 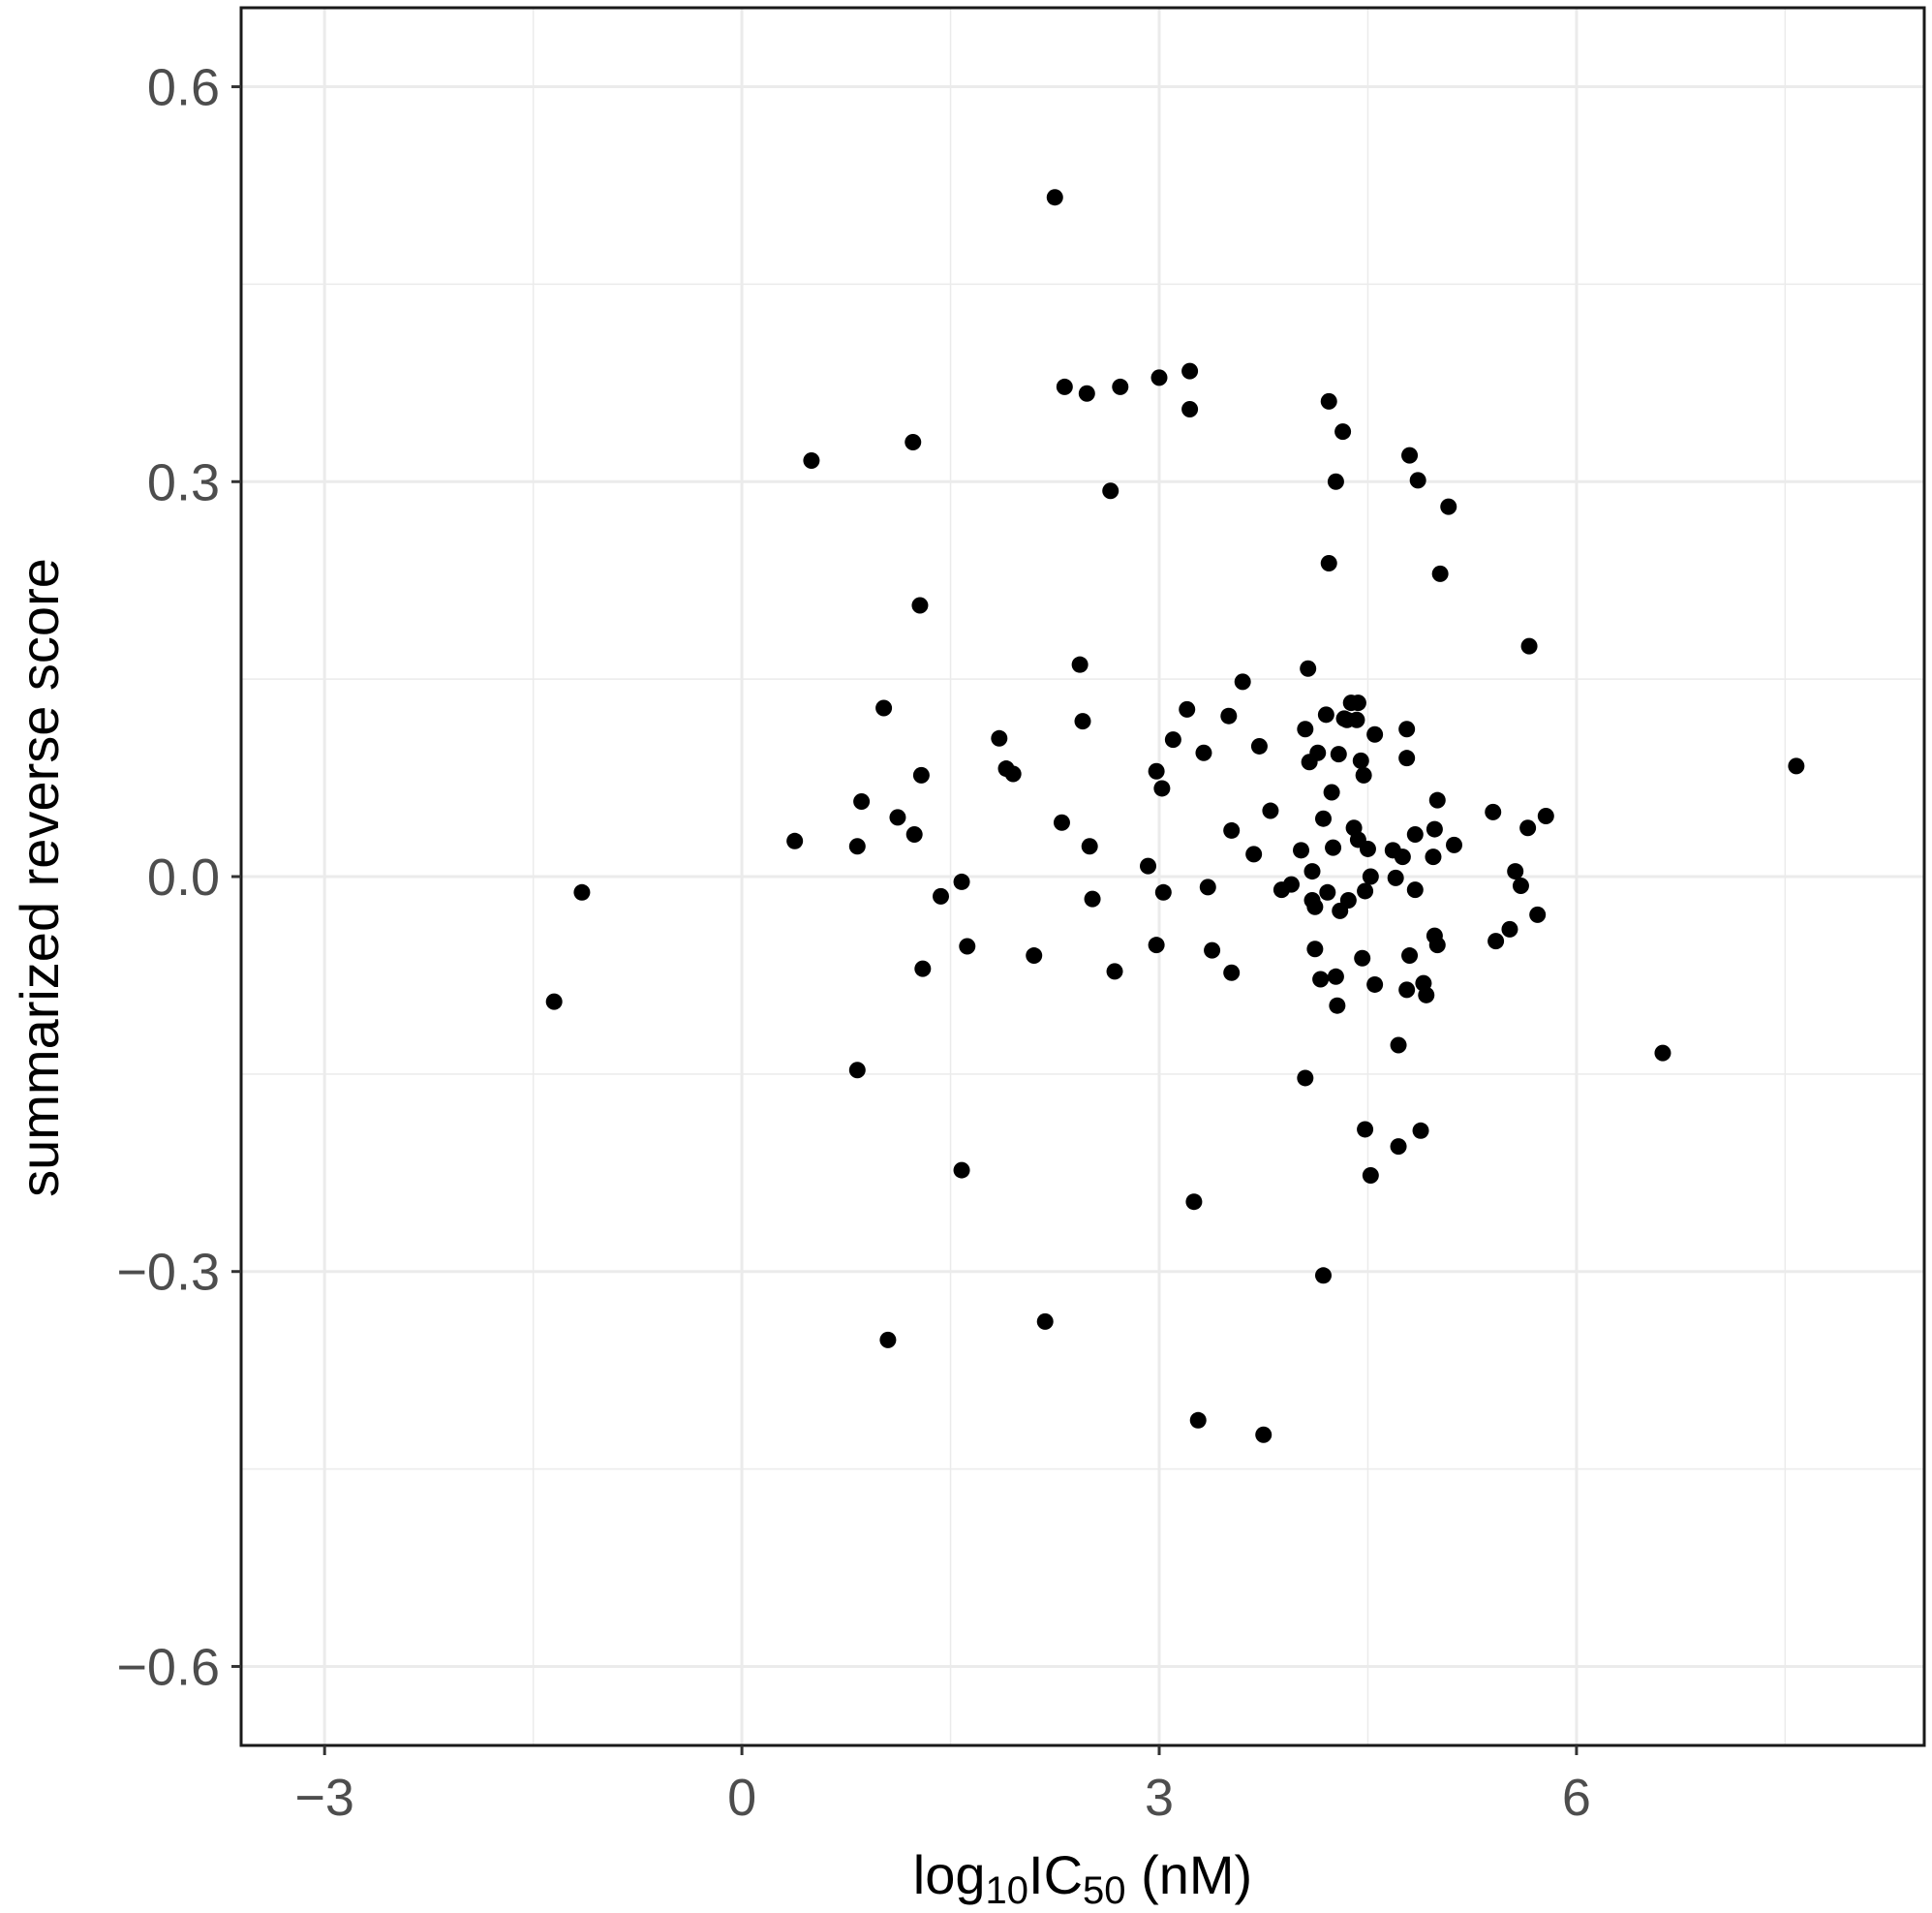 I want to click on x-tick-label: 6, so click(x=1576, y=1798).